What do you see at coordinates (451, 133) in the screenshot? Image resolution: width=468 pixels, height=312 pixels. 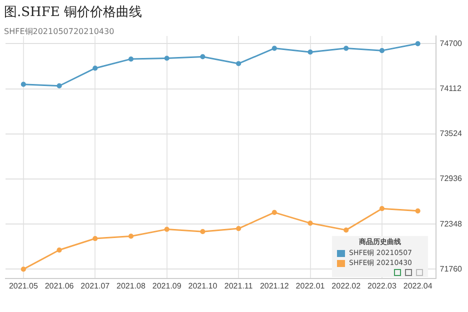 I see `y-tick-label: 73524` at bounding box center [451, 133].